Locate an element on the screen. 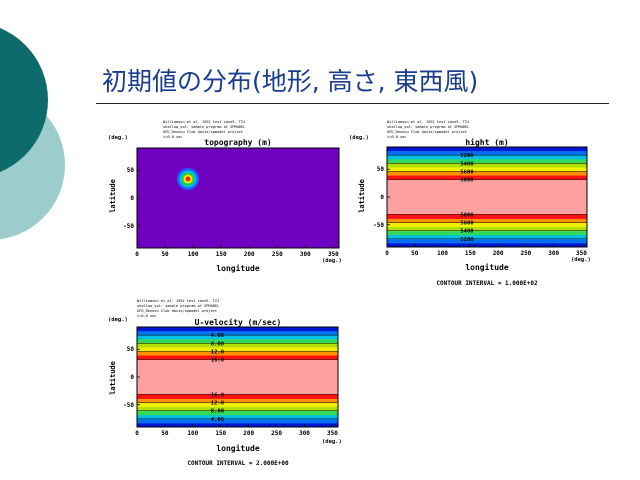 This screenshot has width=640, height=480. contour-label: 8.00 is located at coordinates (217, 412).